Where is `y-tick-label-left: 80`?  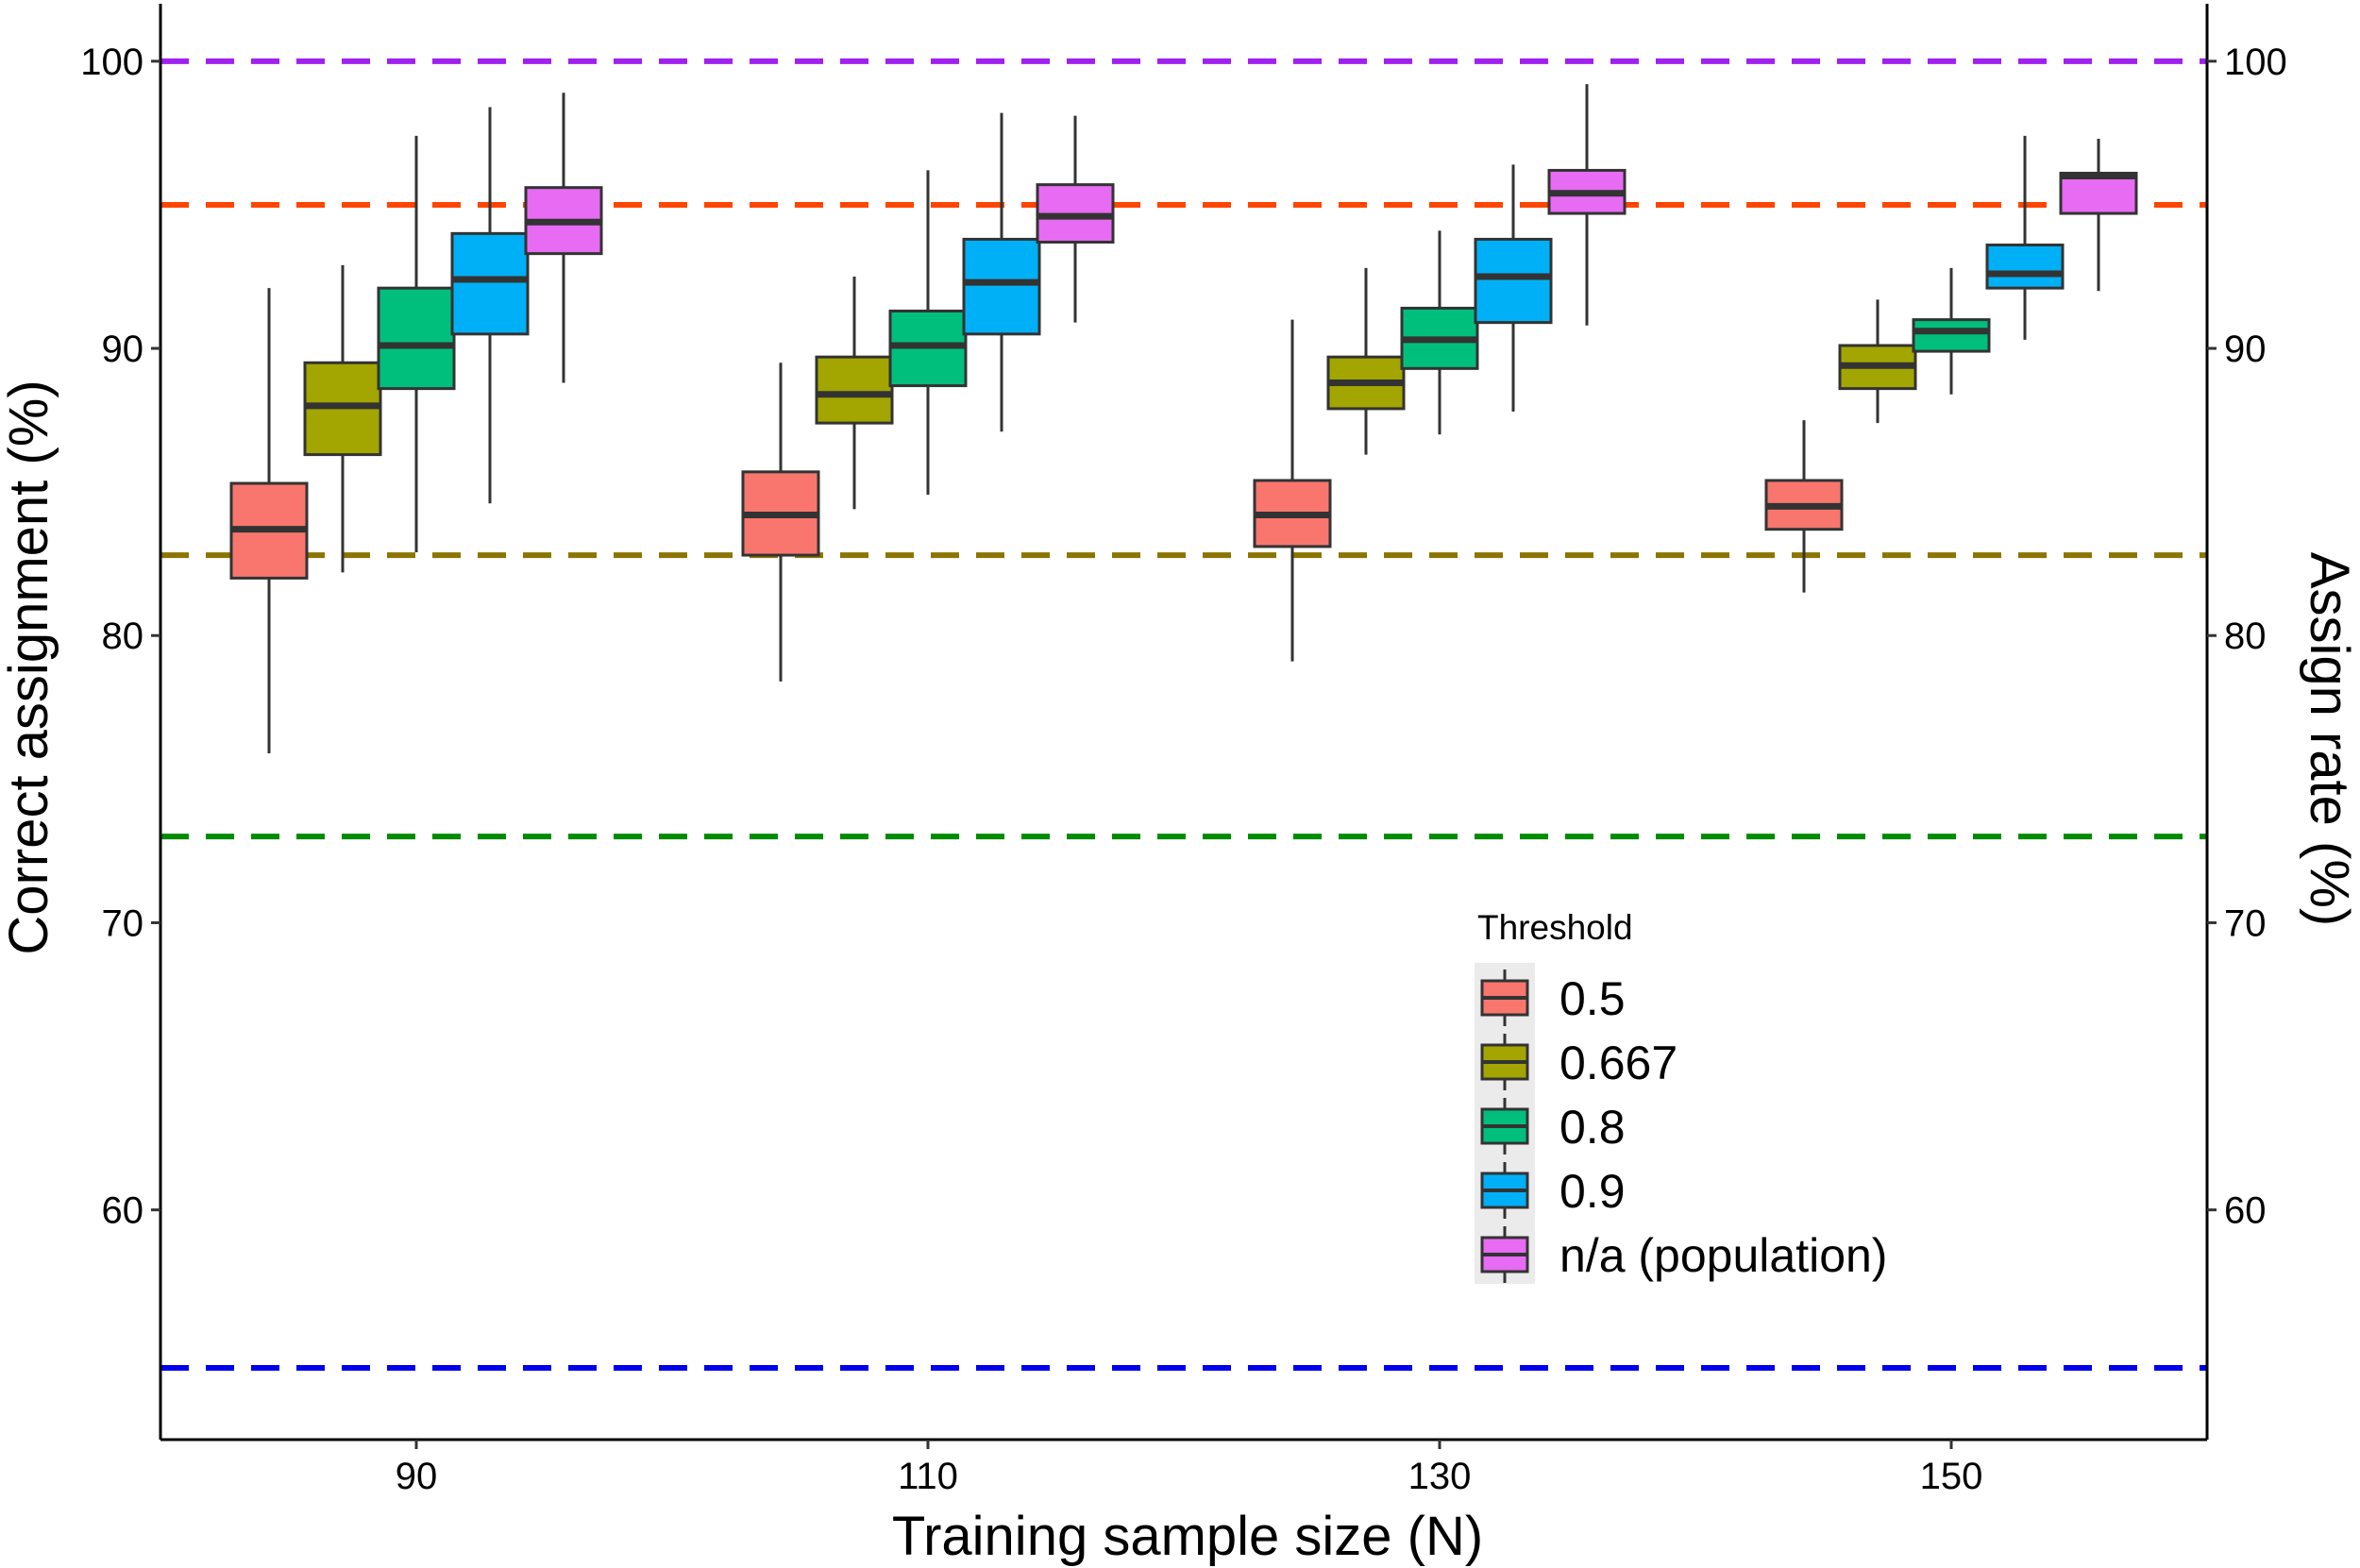 y-tick-label-left: 80 is located at coordinates (123, 636).